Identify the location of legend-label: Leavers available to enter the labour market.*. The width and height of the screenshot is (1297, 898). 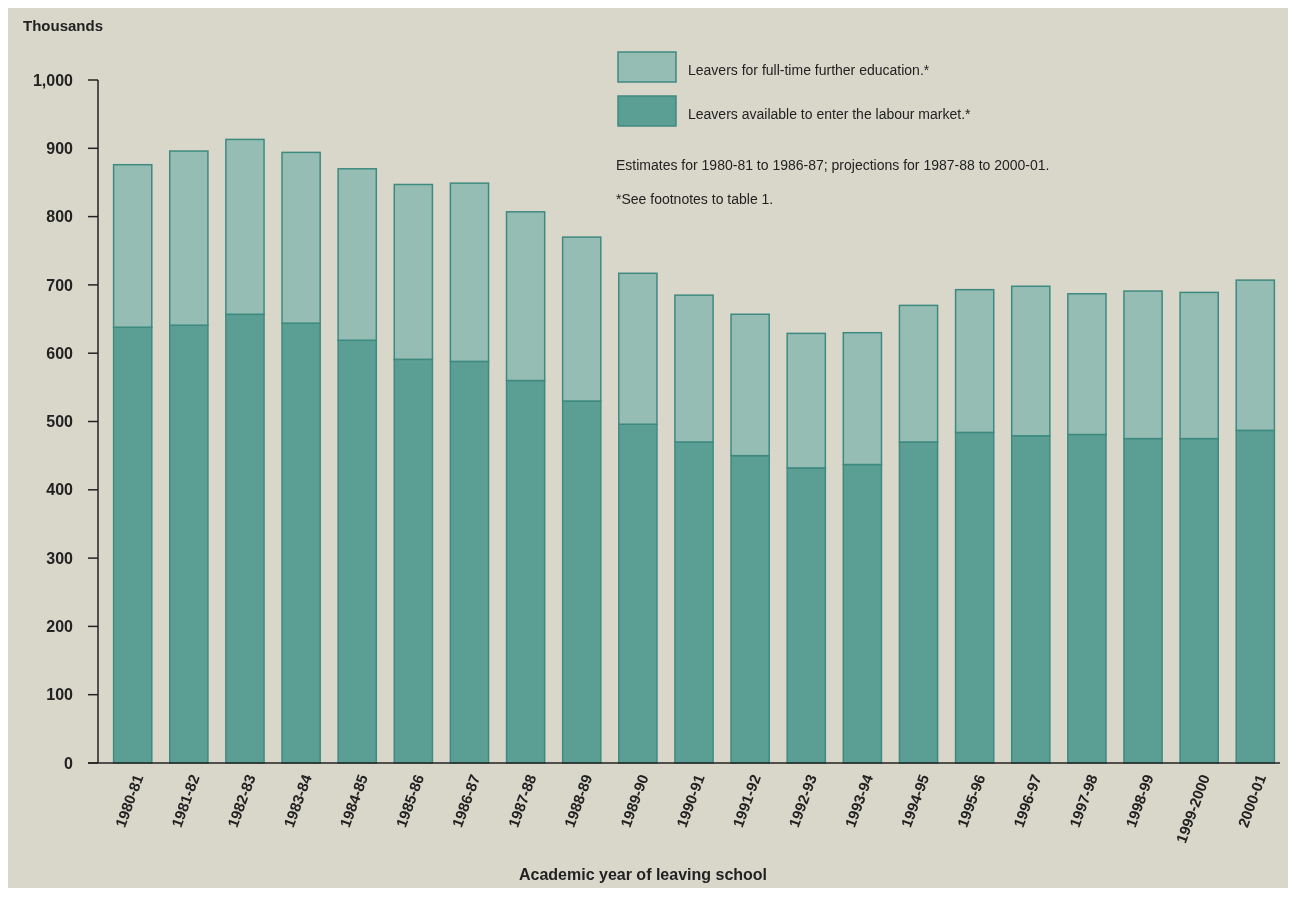
(830, 113).